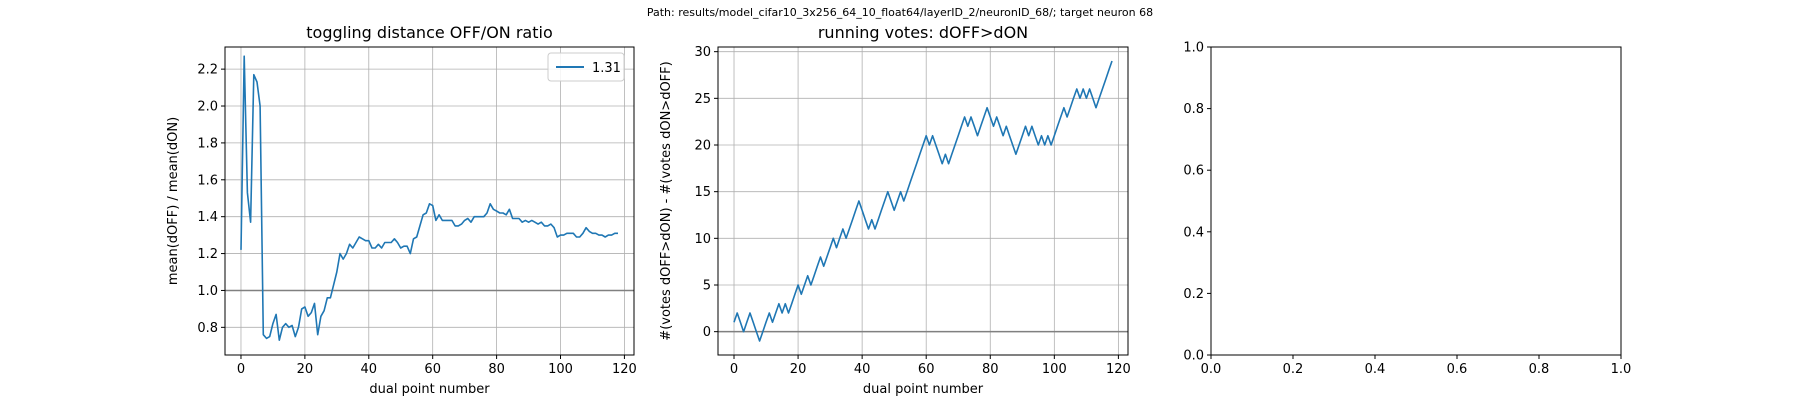 The height and width of the screenshot is (400, 1800). Describe the element at coordinates (606, 68) in the screenshot. I see `legend-entry: 1.31` at that location.